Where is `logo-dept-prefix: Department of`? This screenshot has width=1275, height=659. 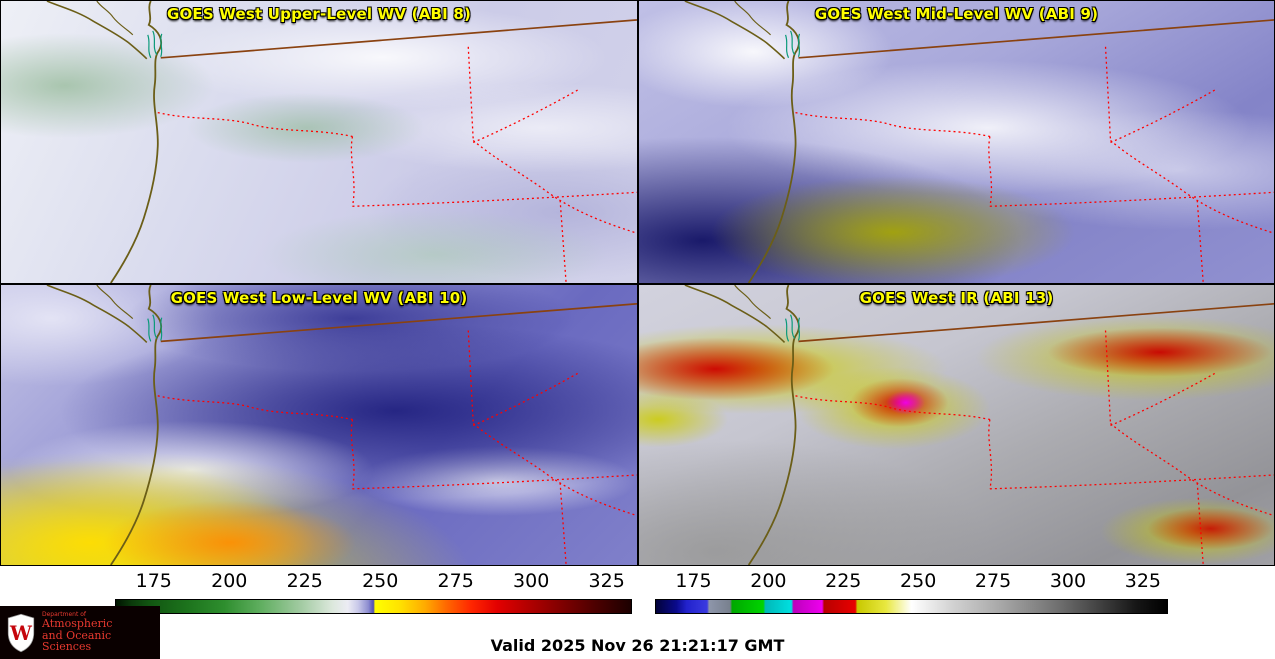
logo-dept-prefix: Department of is located at coordinates (64, 615).